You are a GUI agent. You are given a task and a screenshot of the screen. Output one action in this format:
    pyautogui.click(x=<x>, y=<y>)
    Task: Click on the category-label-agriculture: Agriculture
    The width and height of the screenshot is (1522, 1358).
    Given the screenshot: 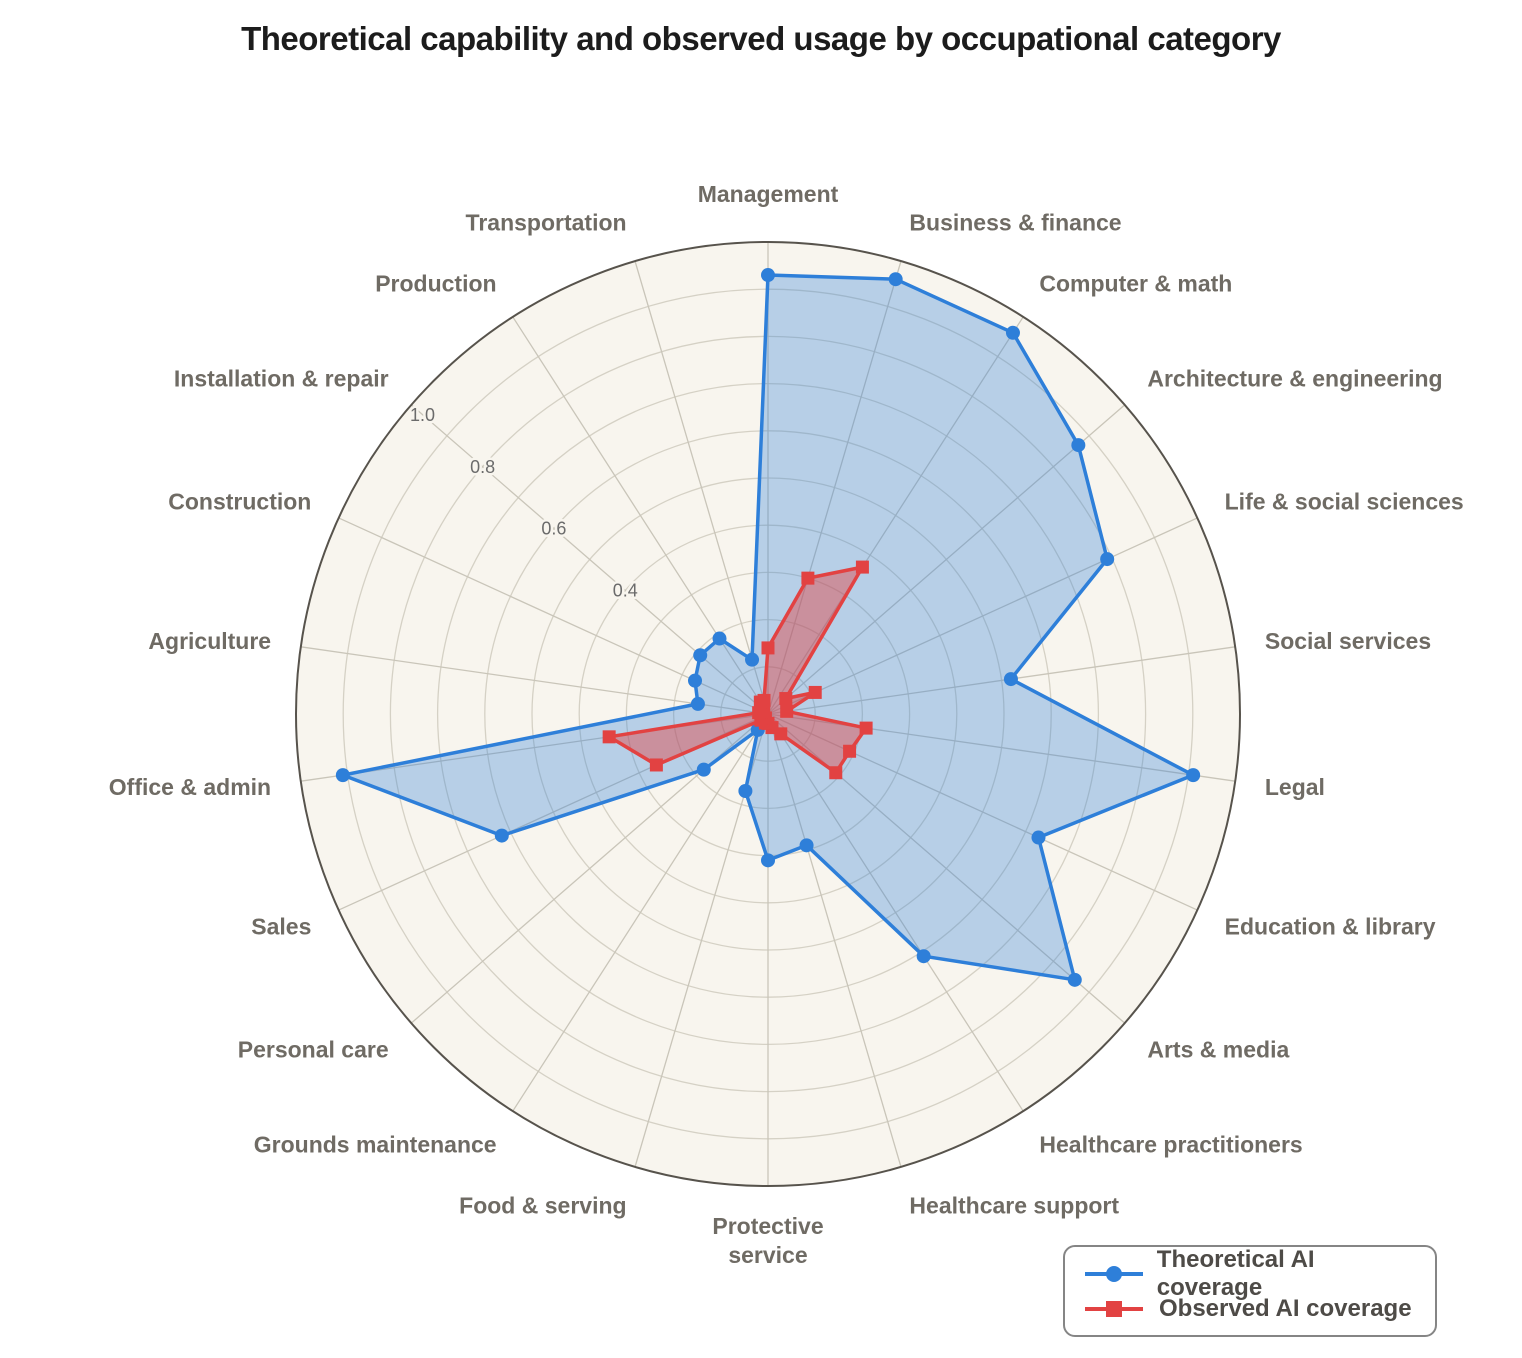 What is the action you would take?
    pyautogui.click(x=209, y=641)
    